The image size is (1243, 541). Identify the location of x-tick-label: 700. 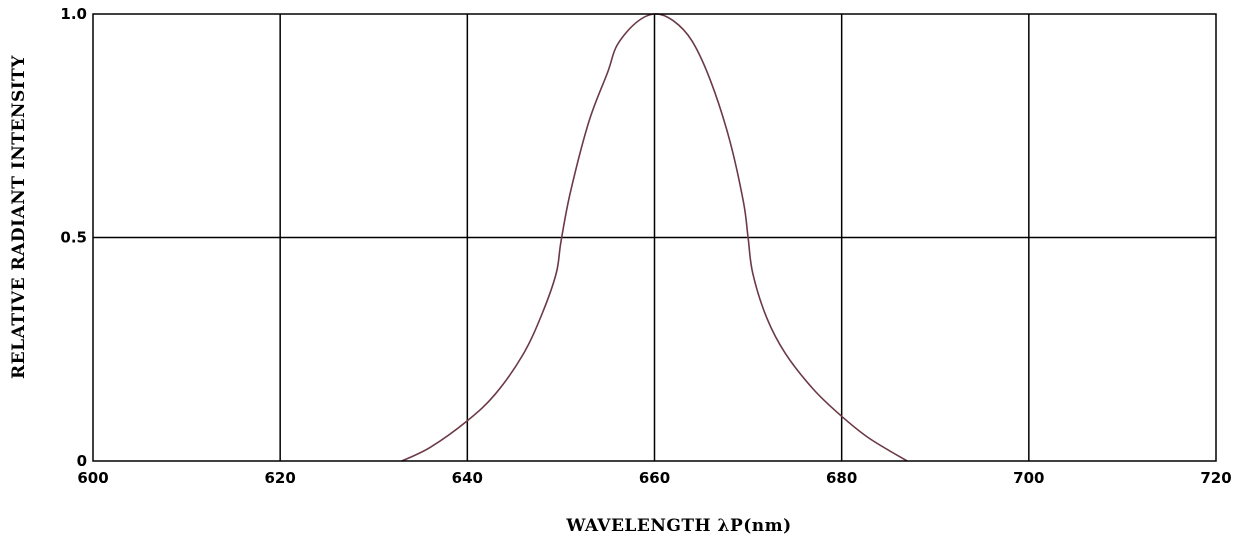
(1028, 478).